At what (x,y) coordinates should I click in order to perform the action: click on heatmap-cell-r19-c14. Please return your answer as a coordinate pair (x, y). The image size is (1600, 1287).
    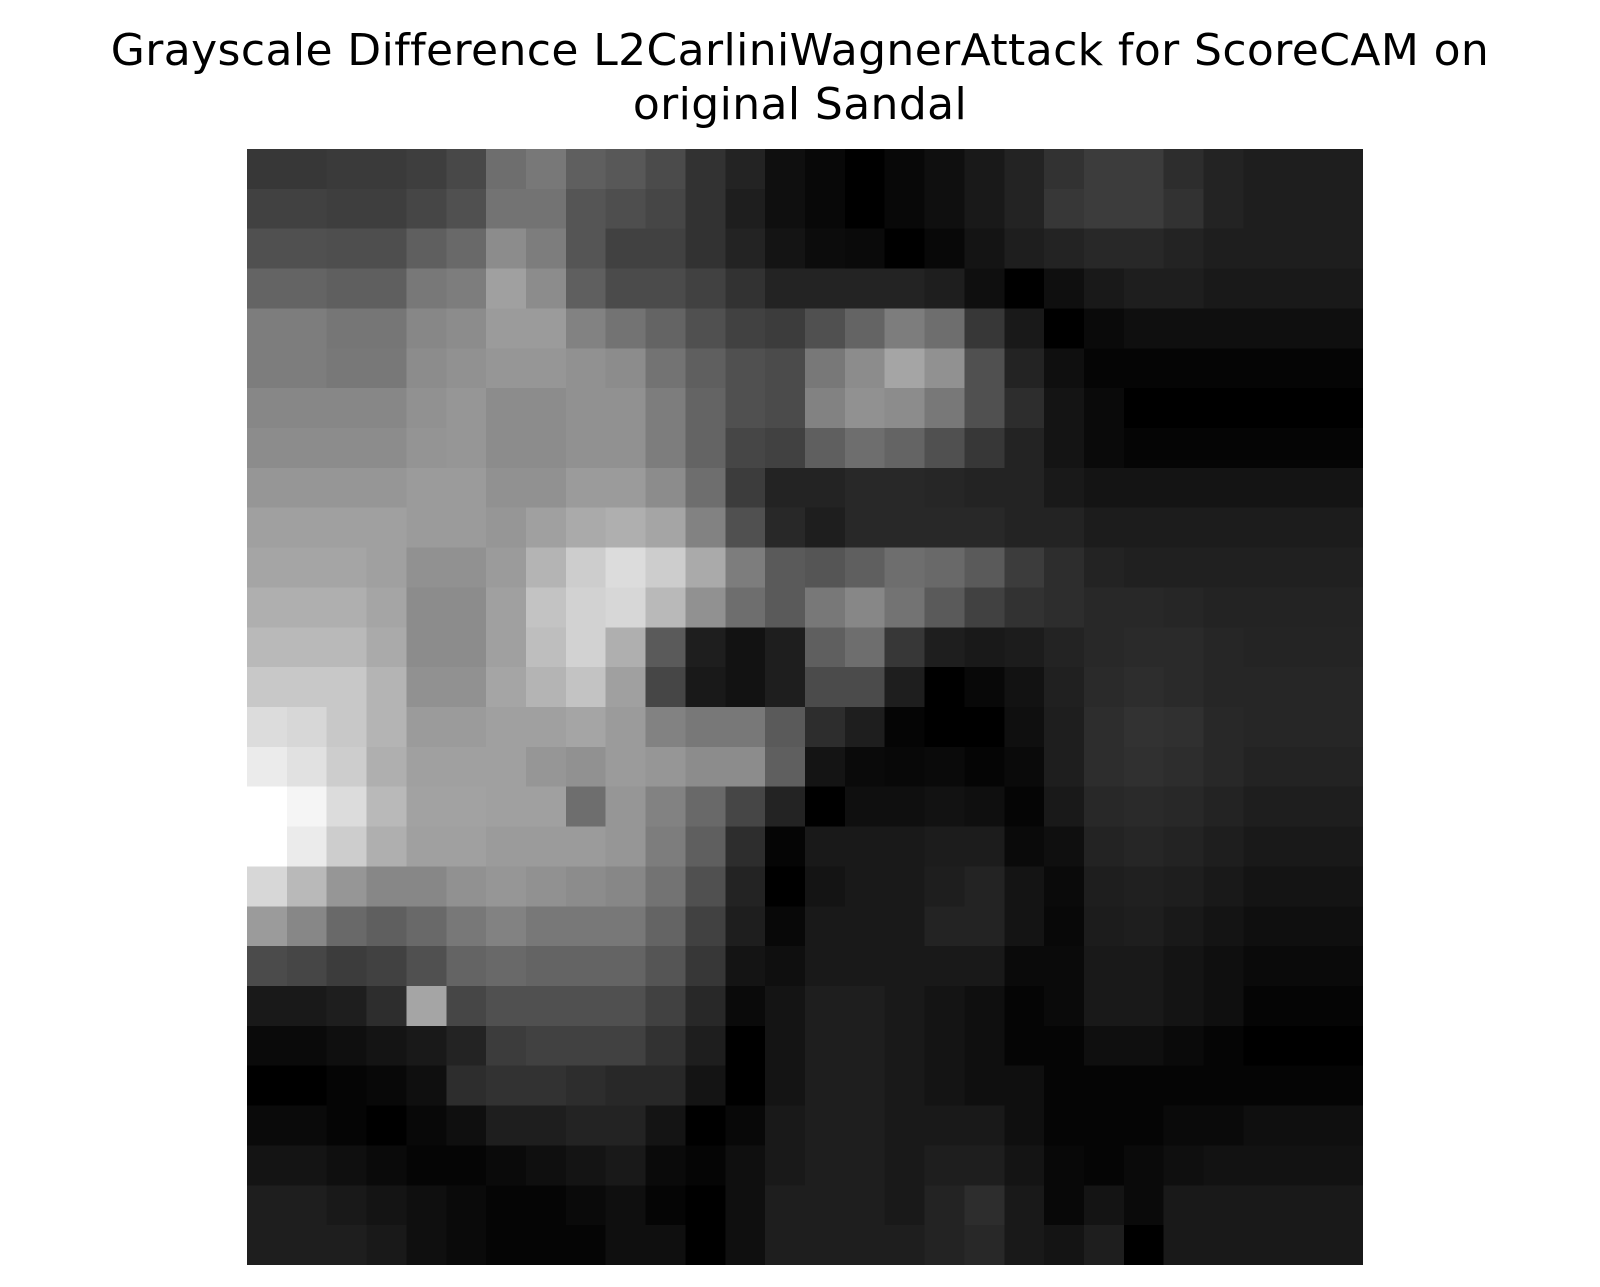
    Looking at the image, I should click on (825, 926).